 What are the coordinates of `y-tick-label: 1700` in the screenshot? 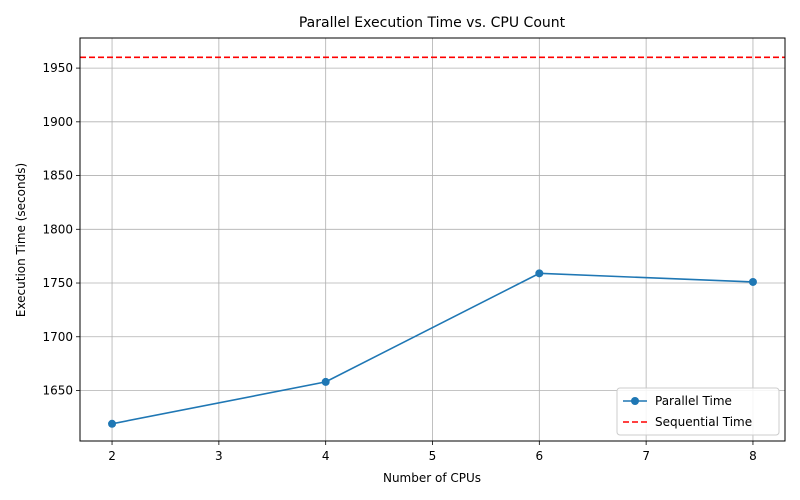 It's located at (57, 337).